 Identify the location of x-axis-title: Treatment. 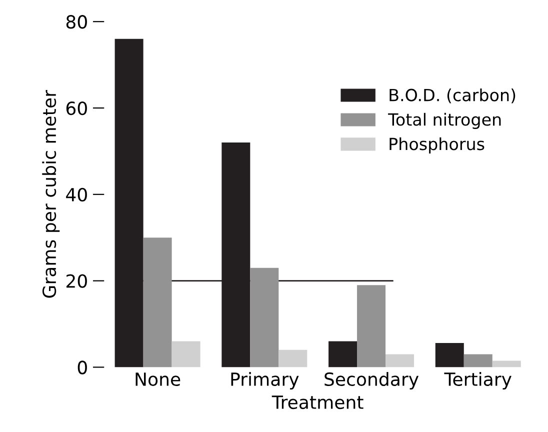
(318, 403).